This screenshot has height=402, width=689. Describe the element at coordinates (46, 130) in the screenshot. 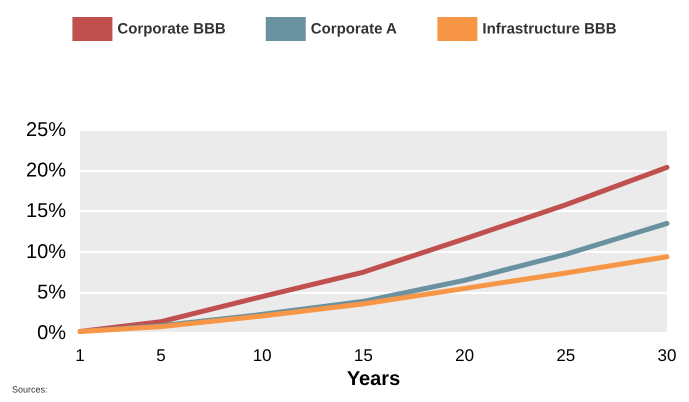

I see `y-tick-label: 25%` at that location.